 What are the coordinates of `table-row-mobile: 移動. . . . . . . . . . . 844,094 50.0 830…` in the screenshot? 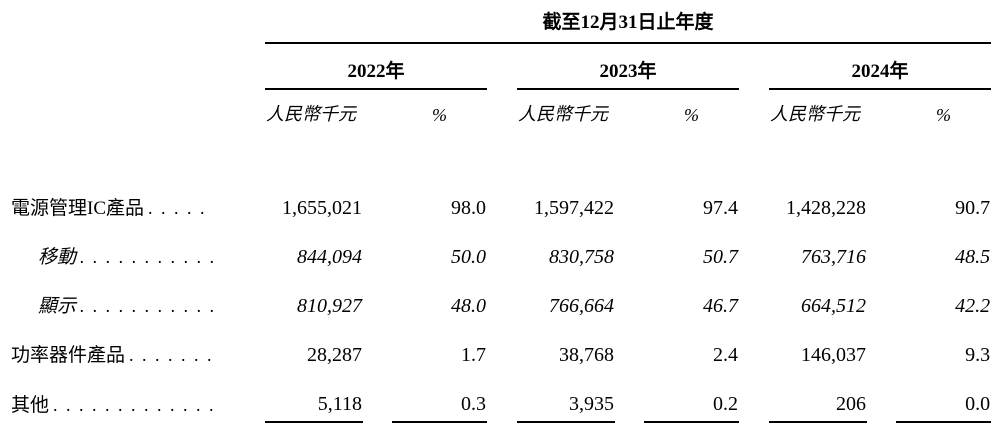 It's located at (500, 249).